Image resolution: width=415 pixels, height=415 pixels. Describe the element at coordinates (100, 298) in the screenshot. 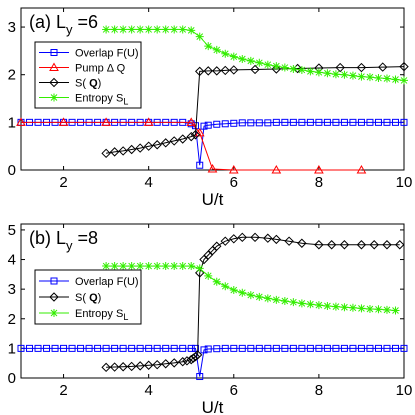

I see `legend-label-end: )` at that location.